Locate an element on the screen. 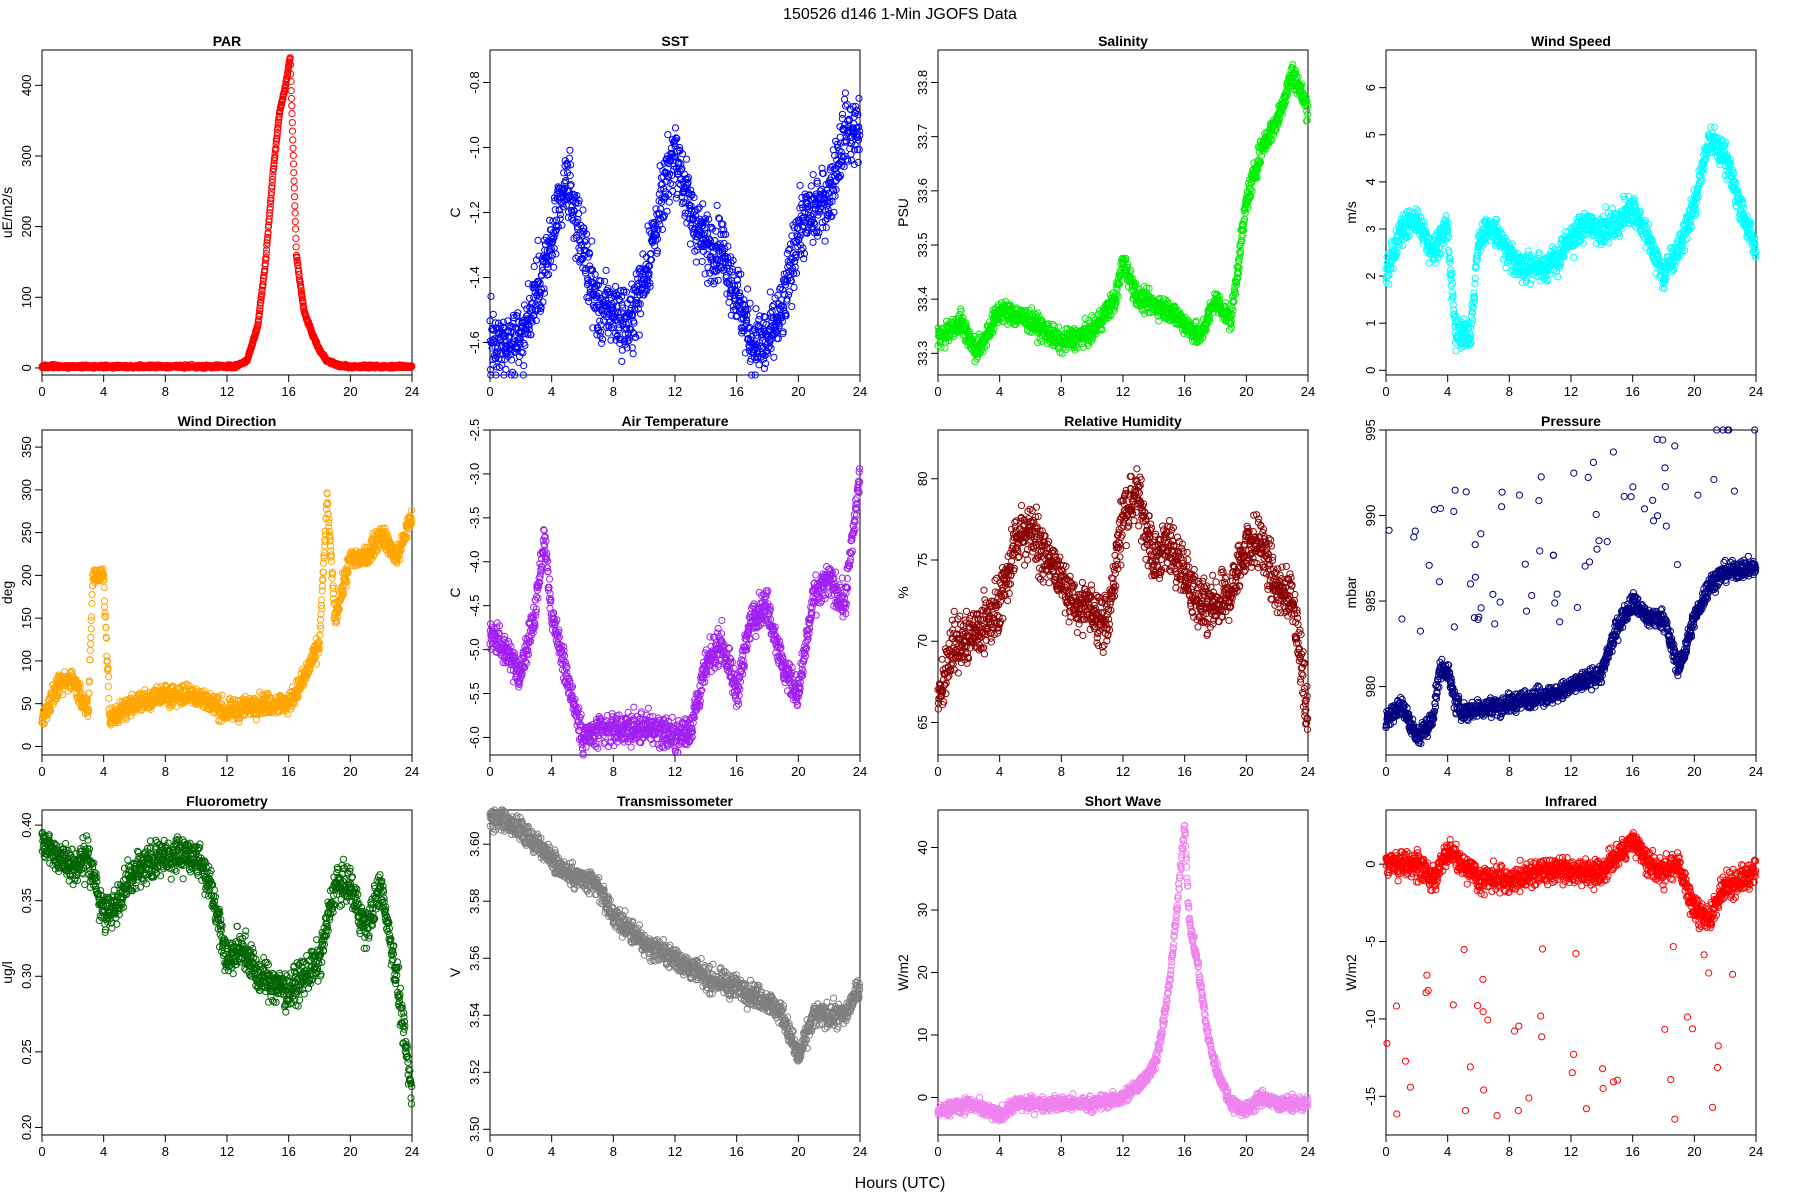 Image resolution: width=1800 pixels, height=1200 pixels. x-tick-label: 0 is located at coordinates (937, 391).